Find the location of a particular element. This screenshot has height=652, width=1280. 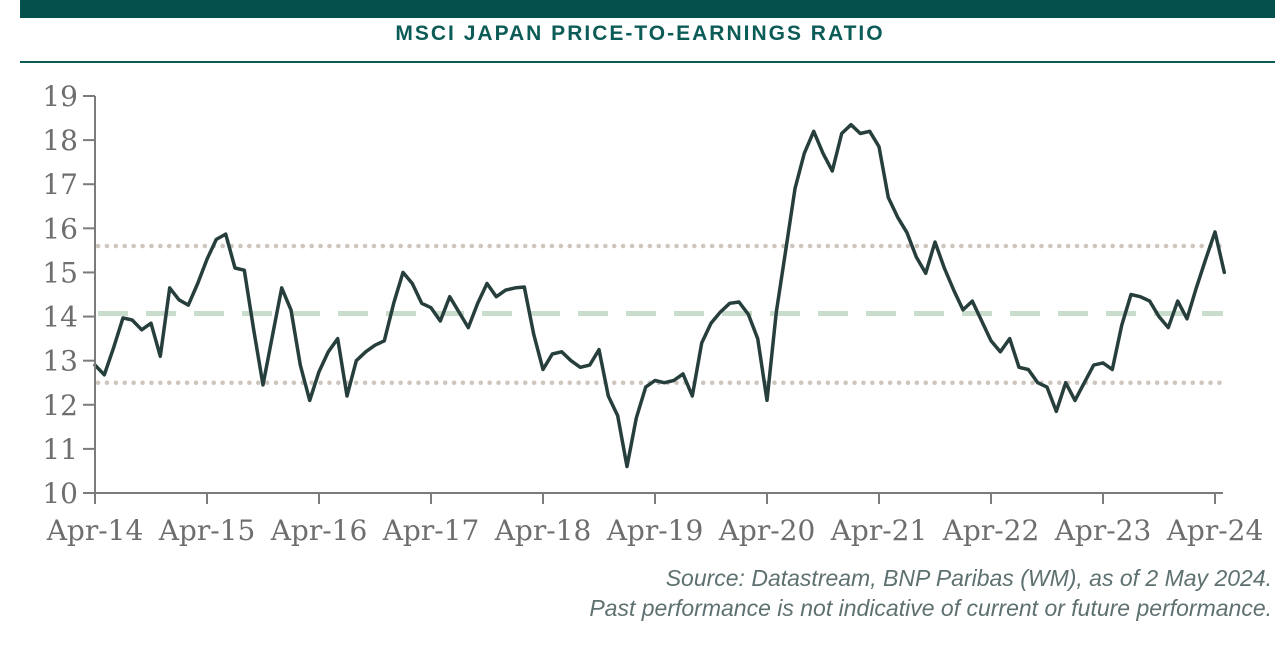

x-tick-label: Apr-14 is located at coordinates (95, 530).